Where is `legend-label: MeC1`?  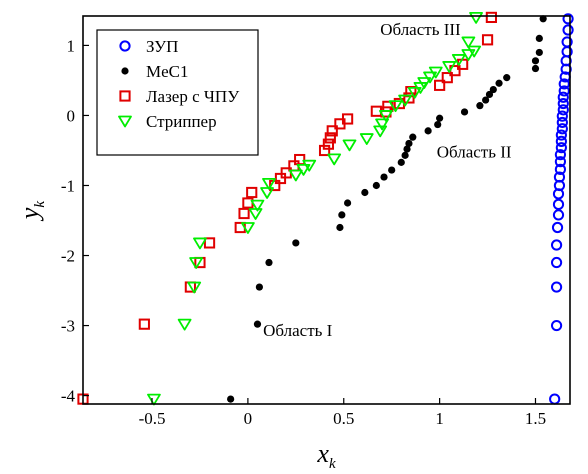 legend-label: MeC1 is located at coordinates (167, 71).